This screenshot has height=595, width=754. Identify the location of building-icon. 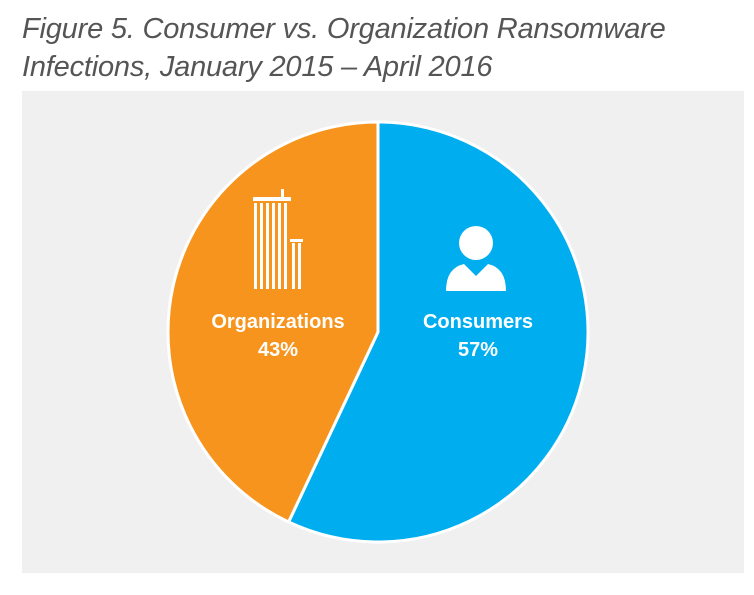
(278, 239).